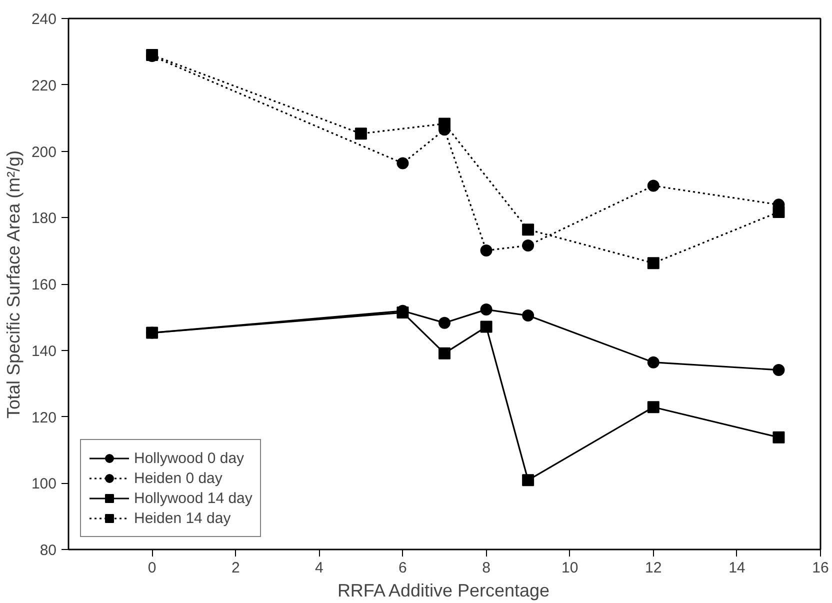  What do you see at coordinates (44, 351) in the screenshot?
I see `y-tick-label: 140` at bounding box center [44, 351].